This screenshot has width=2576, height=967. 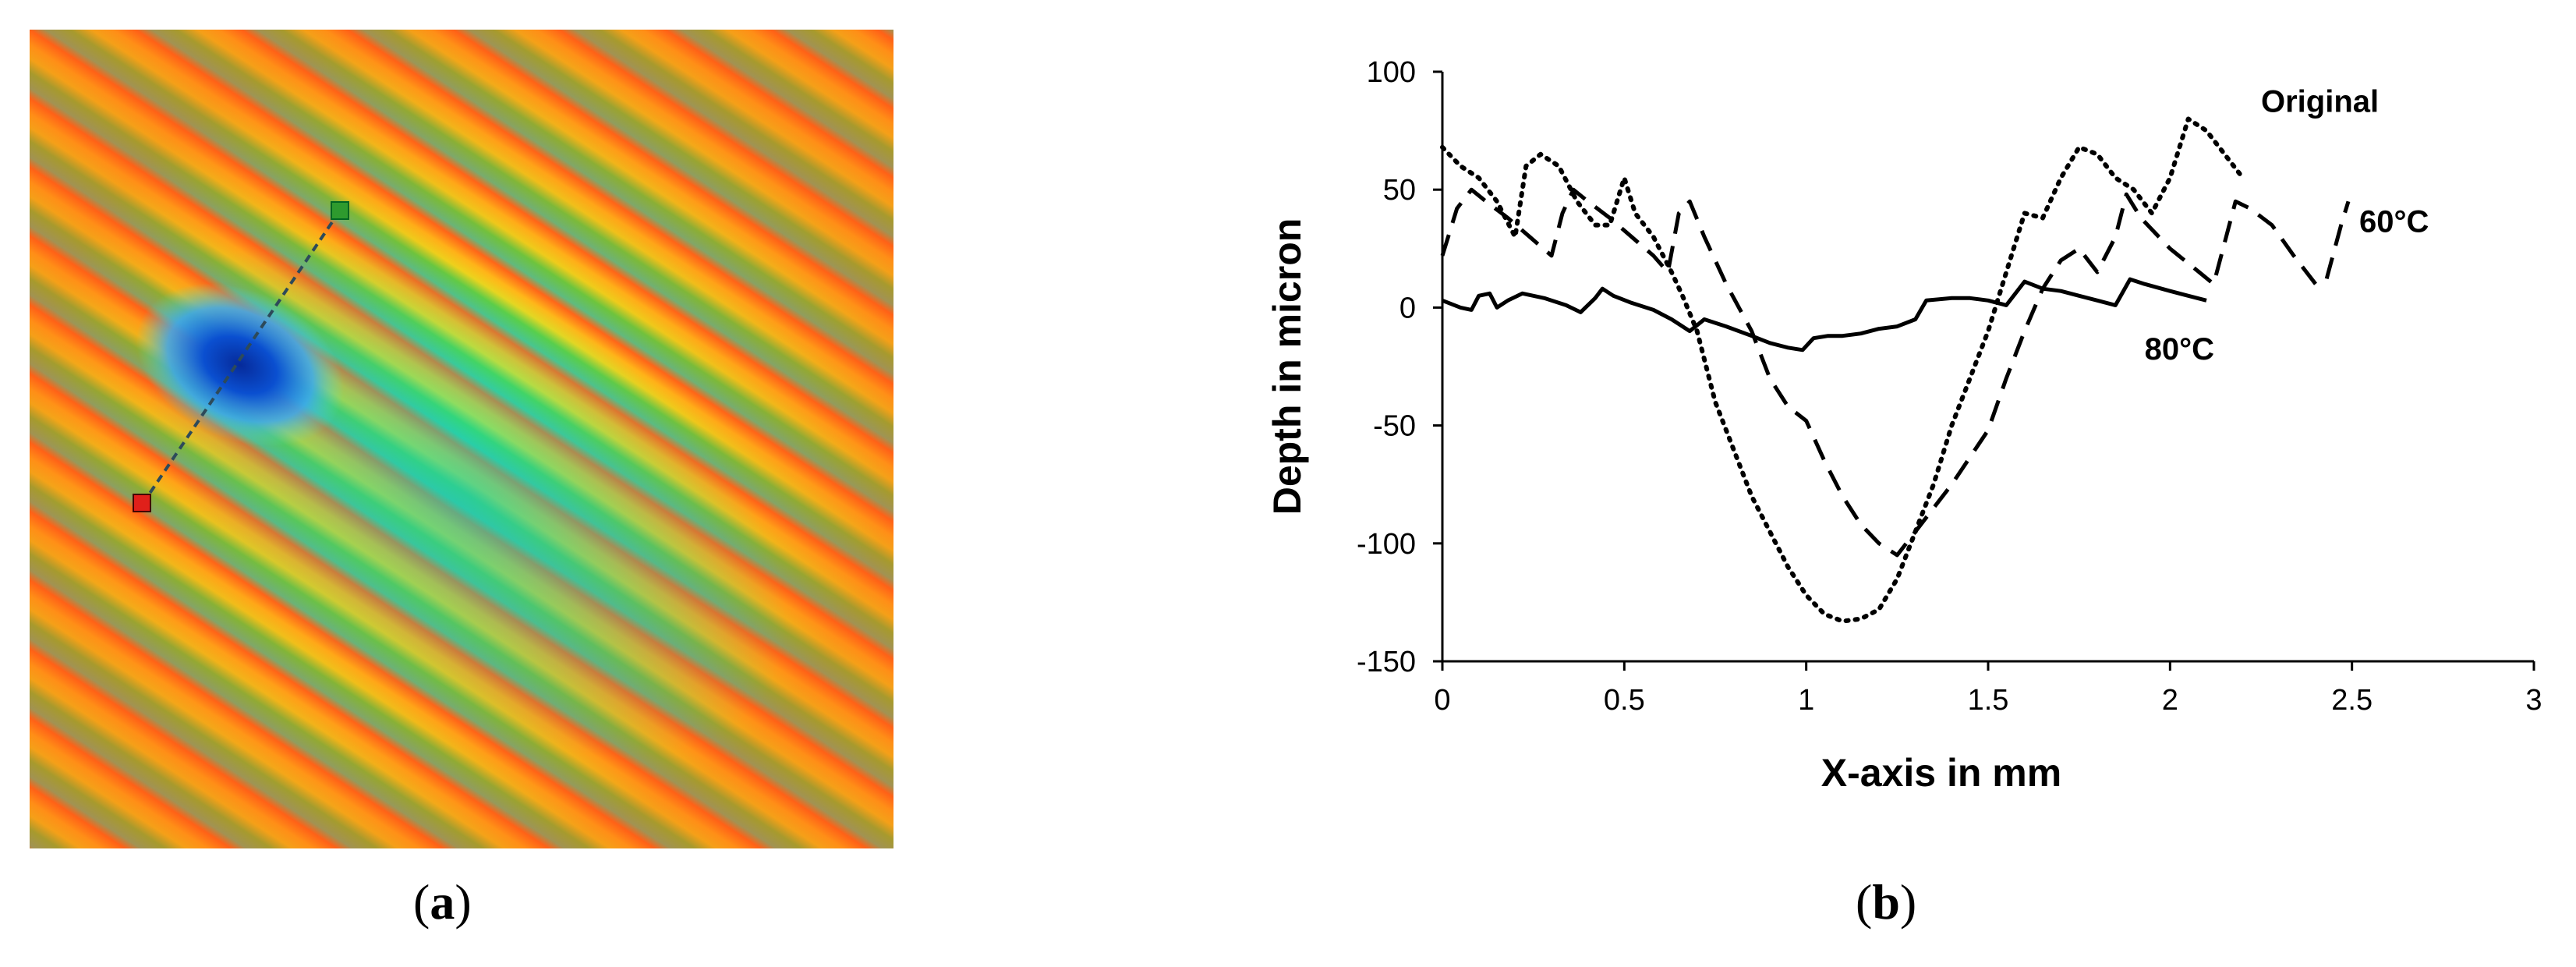 I want to click on x-tick-label: 1, so click(x=1806, y=700).